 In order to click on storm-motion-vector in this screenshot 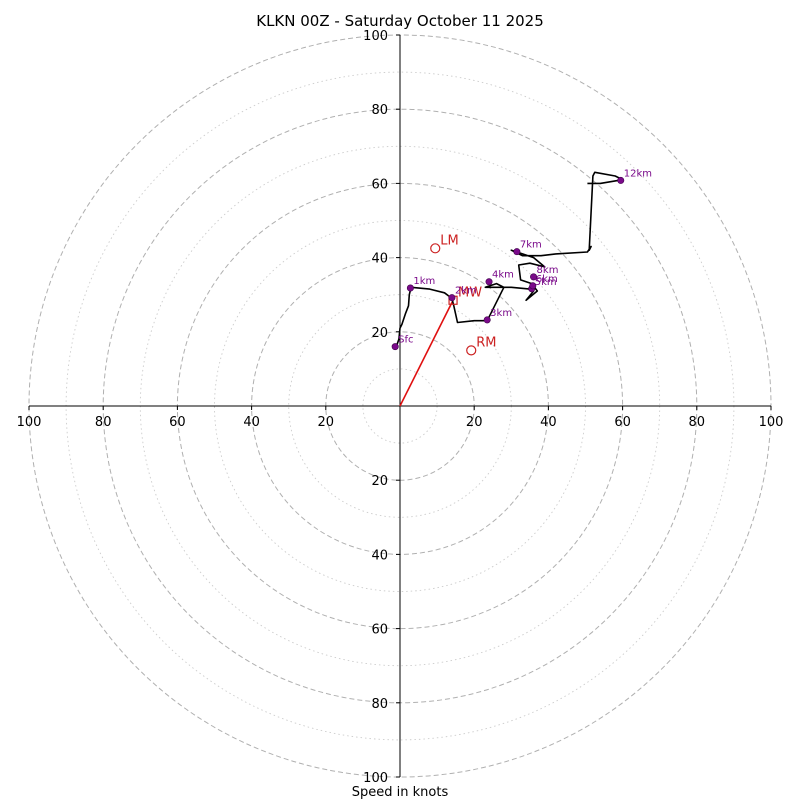, I will do `click(426, 353)`.